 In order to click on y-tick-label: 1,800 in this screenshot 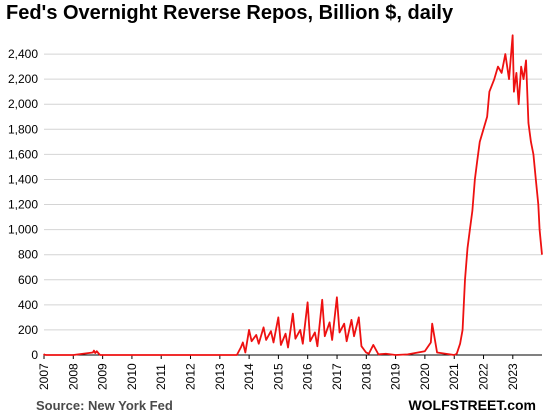, I will do `click(23, 129)`.